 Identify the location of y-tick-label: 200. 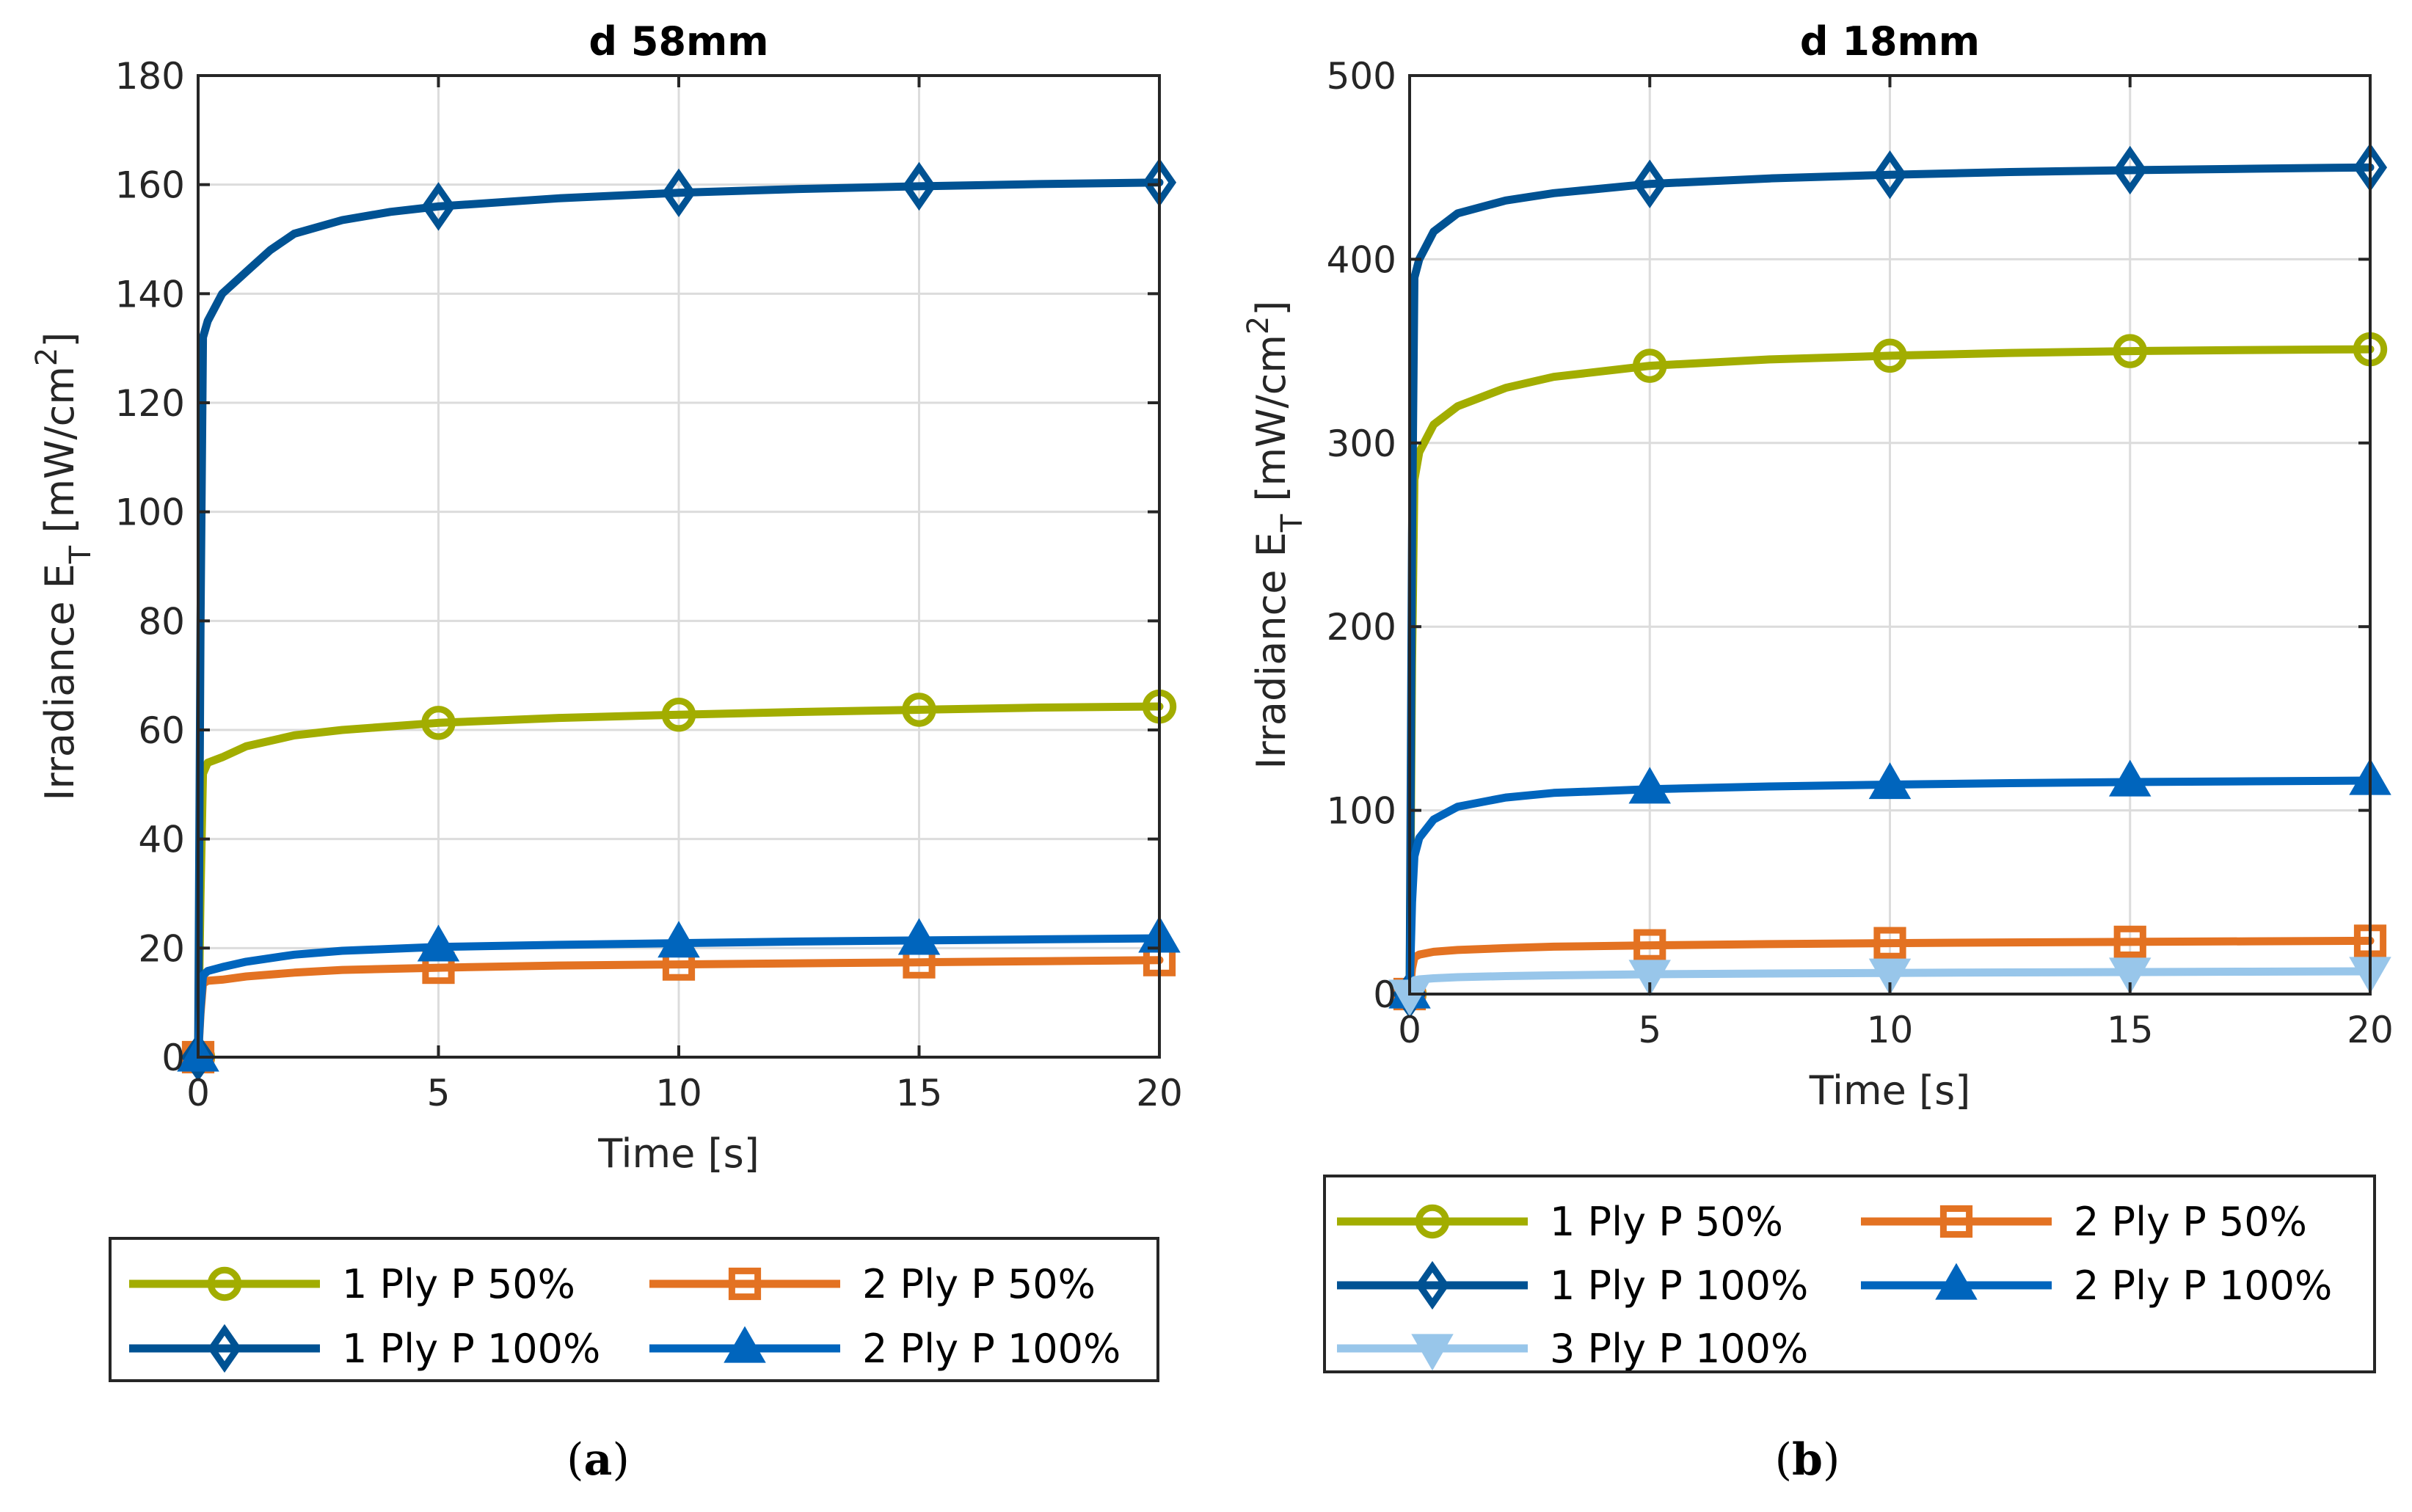
(1361, 627).